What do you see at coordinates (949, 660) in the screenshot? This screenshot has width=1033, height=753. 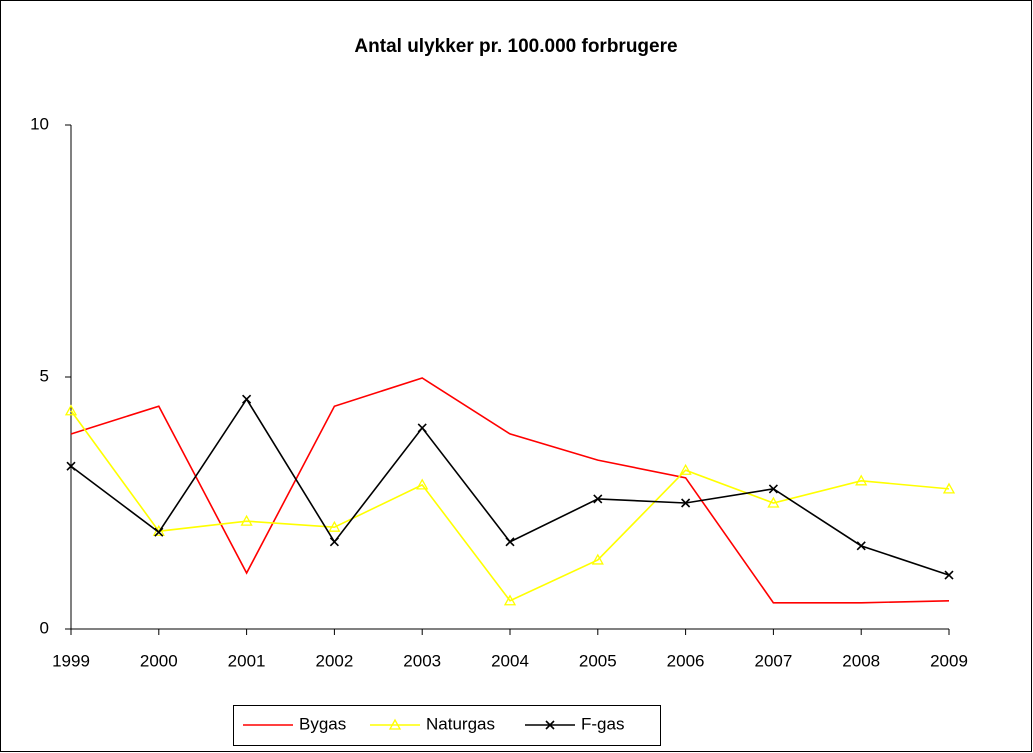 I see `x-tick-label: 2009` at bounding box center [949, 660].